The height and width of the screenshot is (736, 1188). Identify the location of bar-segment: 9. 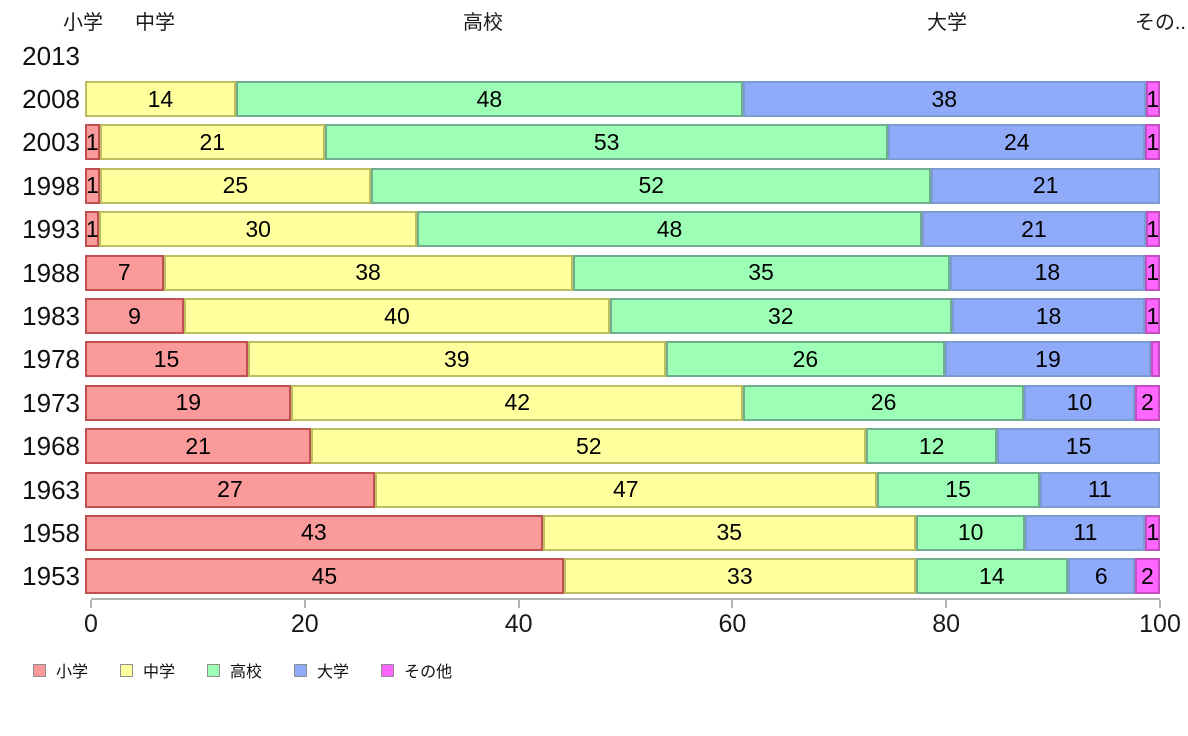
(134, 316).